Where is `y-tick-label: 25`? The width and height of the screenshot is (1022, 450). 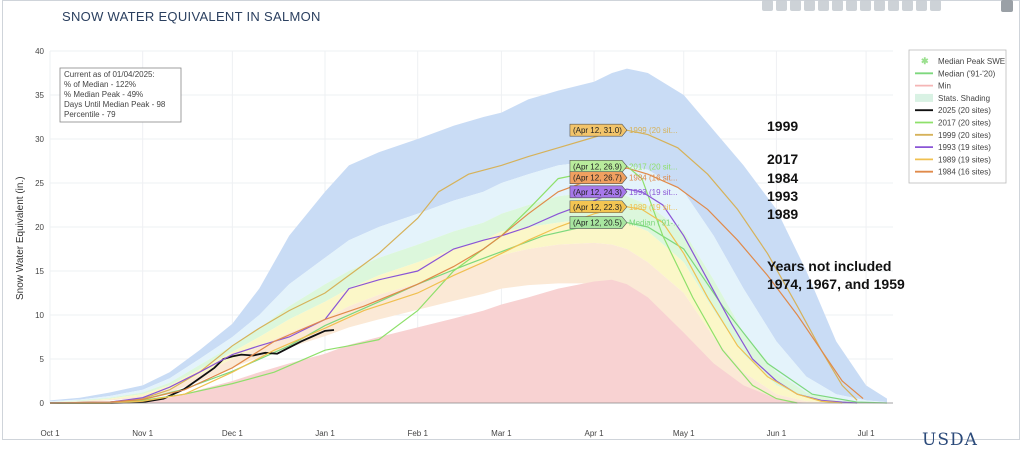
y-tick-label: 25 is located at coordinates (39, 183).